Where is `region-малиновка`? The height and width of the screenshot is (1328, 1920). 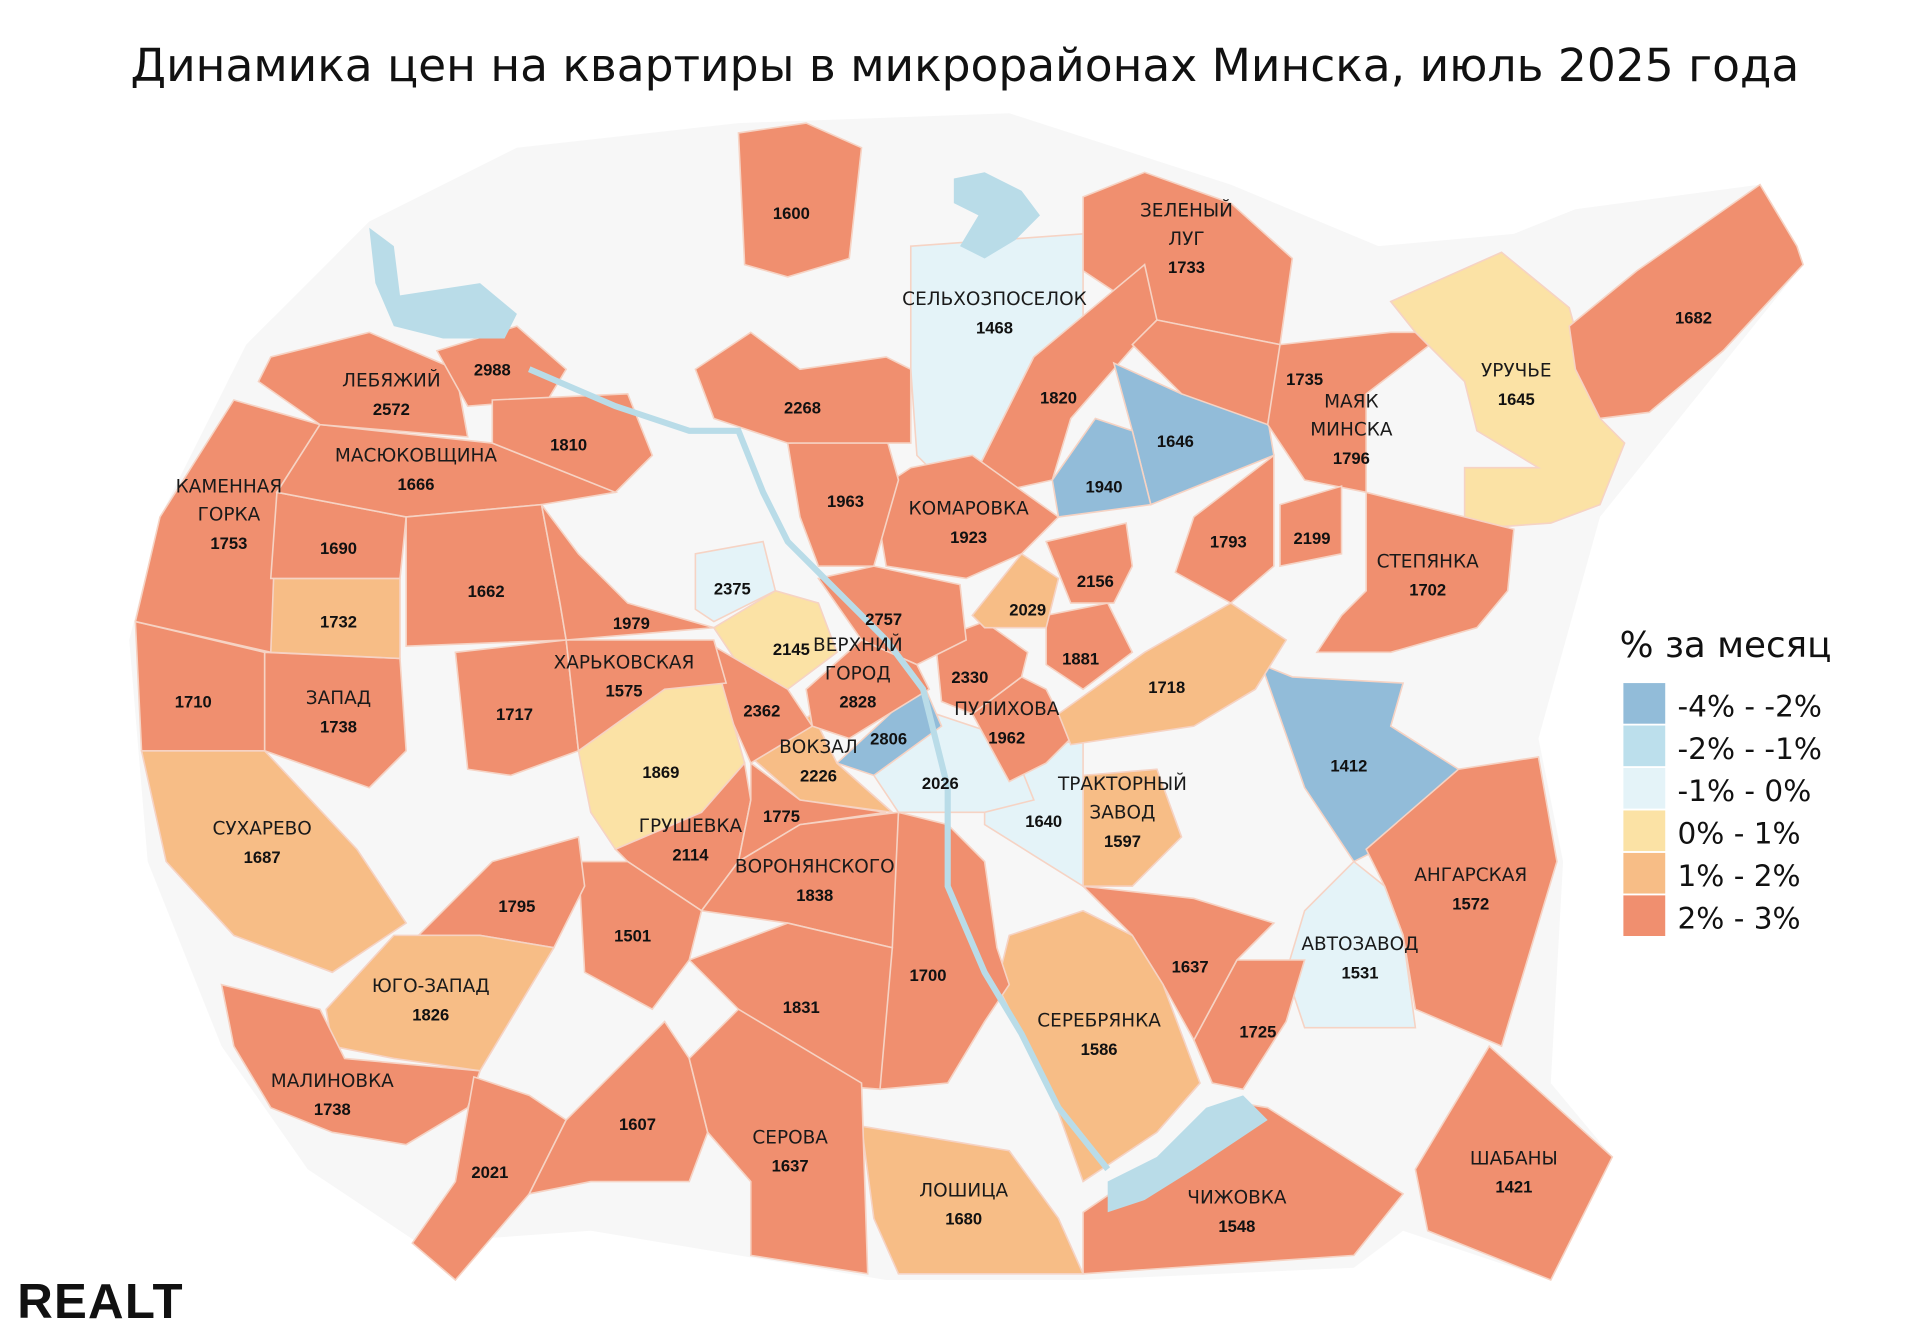
region-малиновка is located at coordinates (351, 1064).